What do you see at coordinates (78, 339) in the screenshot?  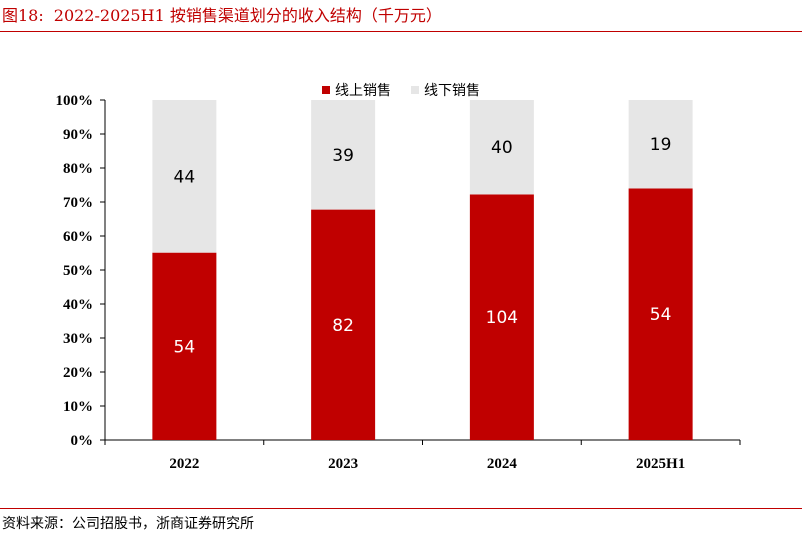 I see `y-tick-label: 30%` at bounding box center [78, 339].